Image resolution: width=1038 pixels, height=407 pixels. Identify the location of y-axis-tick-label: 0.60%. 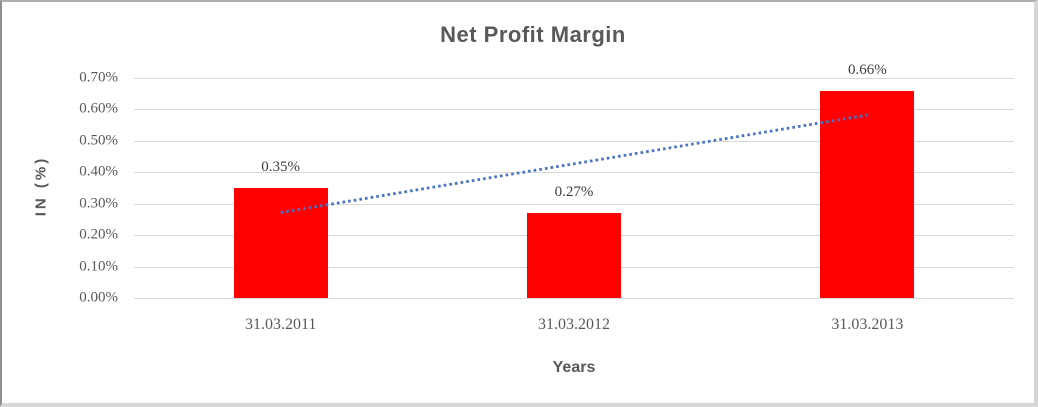
(98, 108).